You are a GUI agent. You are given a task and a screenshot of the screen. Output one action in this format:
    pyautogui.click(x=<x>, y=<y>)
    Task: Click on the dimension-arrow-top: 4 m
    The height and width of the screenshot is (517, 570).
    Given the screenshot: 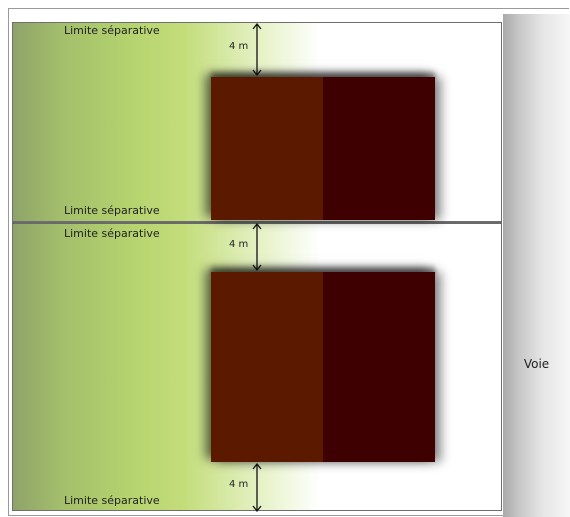 What is the action you would take?
    pyautogui.click(x=248, y=49)
    